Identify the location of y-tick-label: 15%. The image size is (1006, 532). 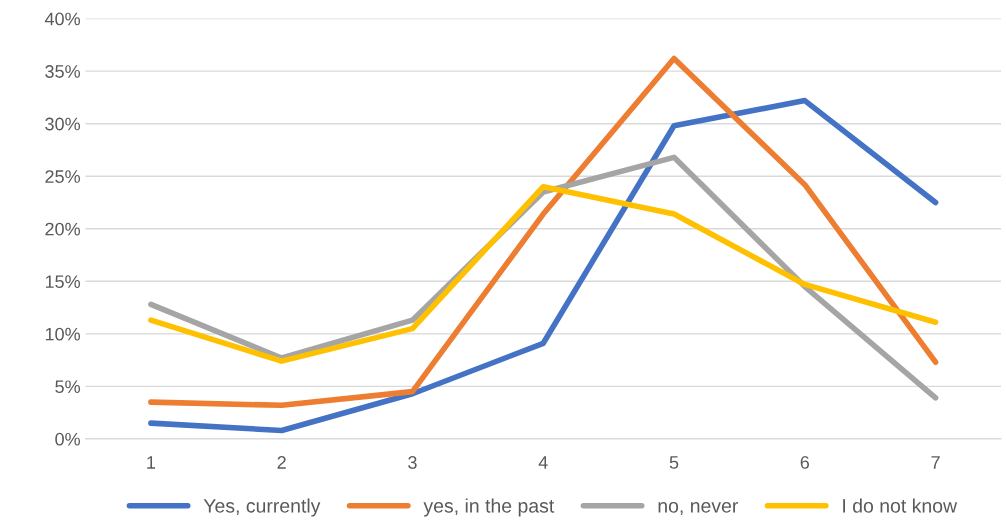
(63, 282).